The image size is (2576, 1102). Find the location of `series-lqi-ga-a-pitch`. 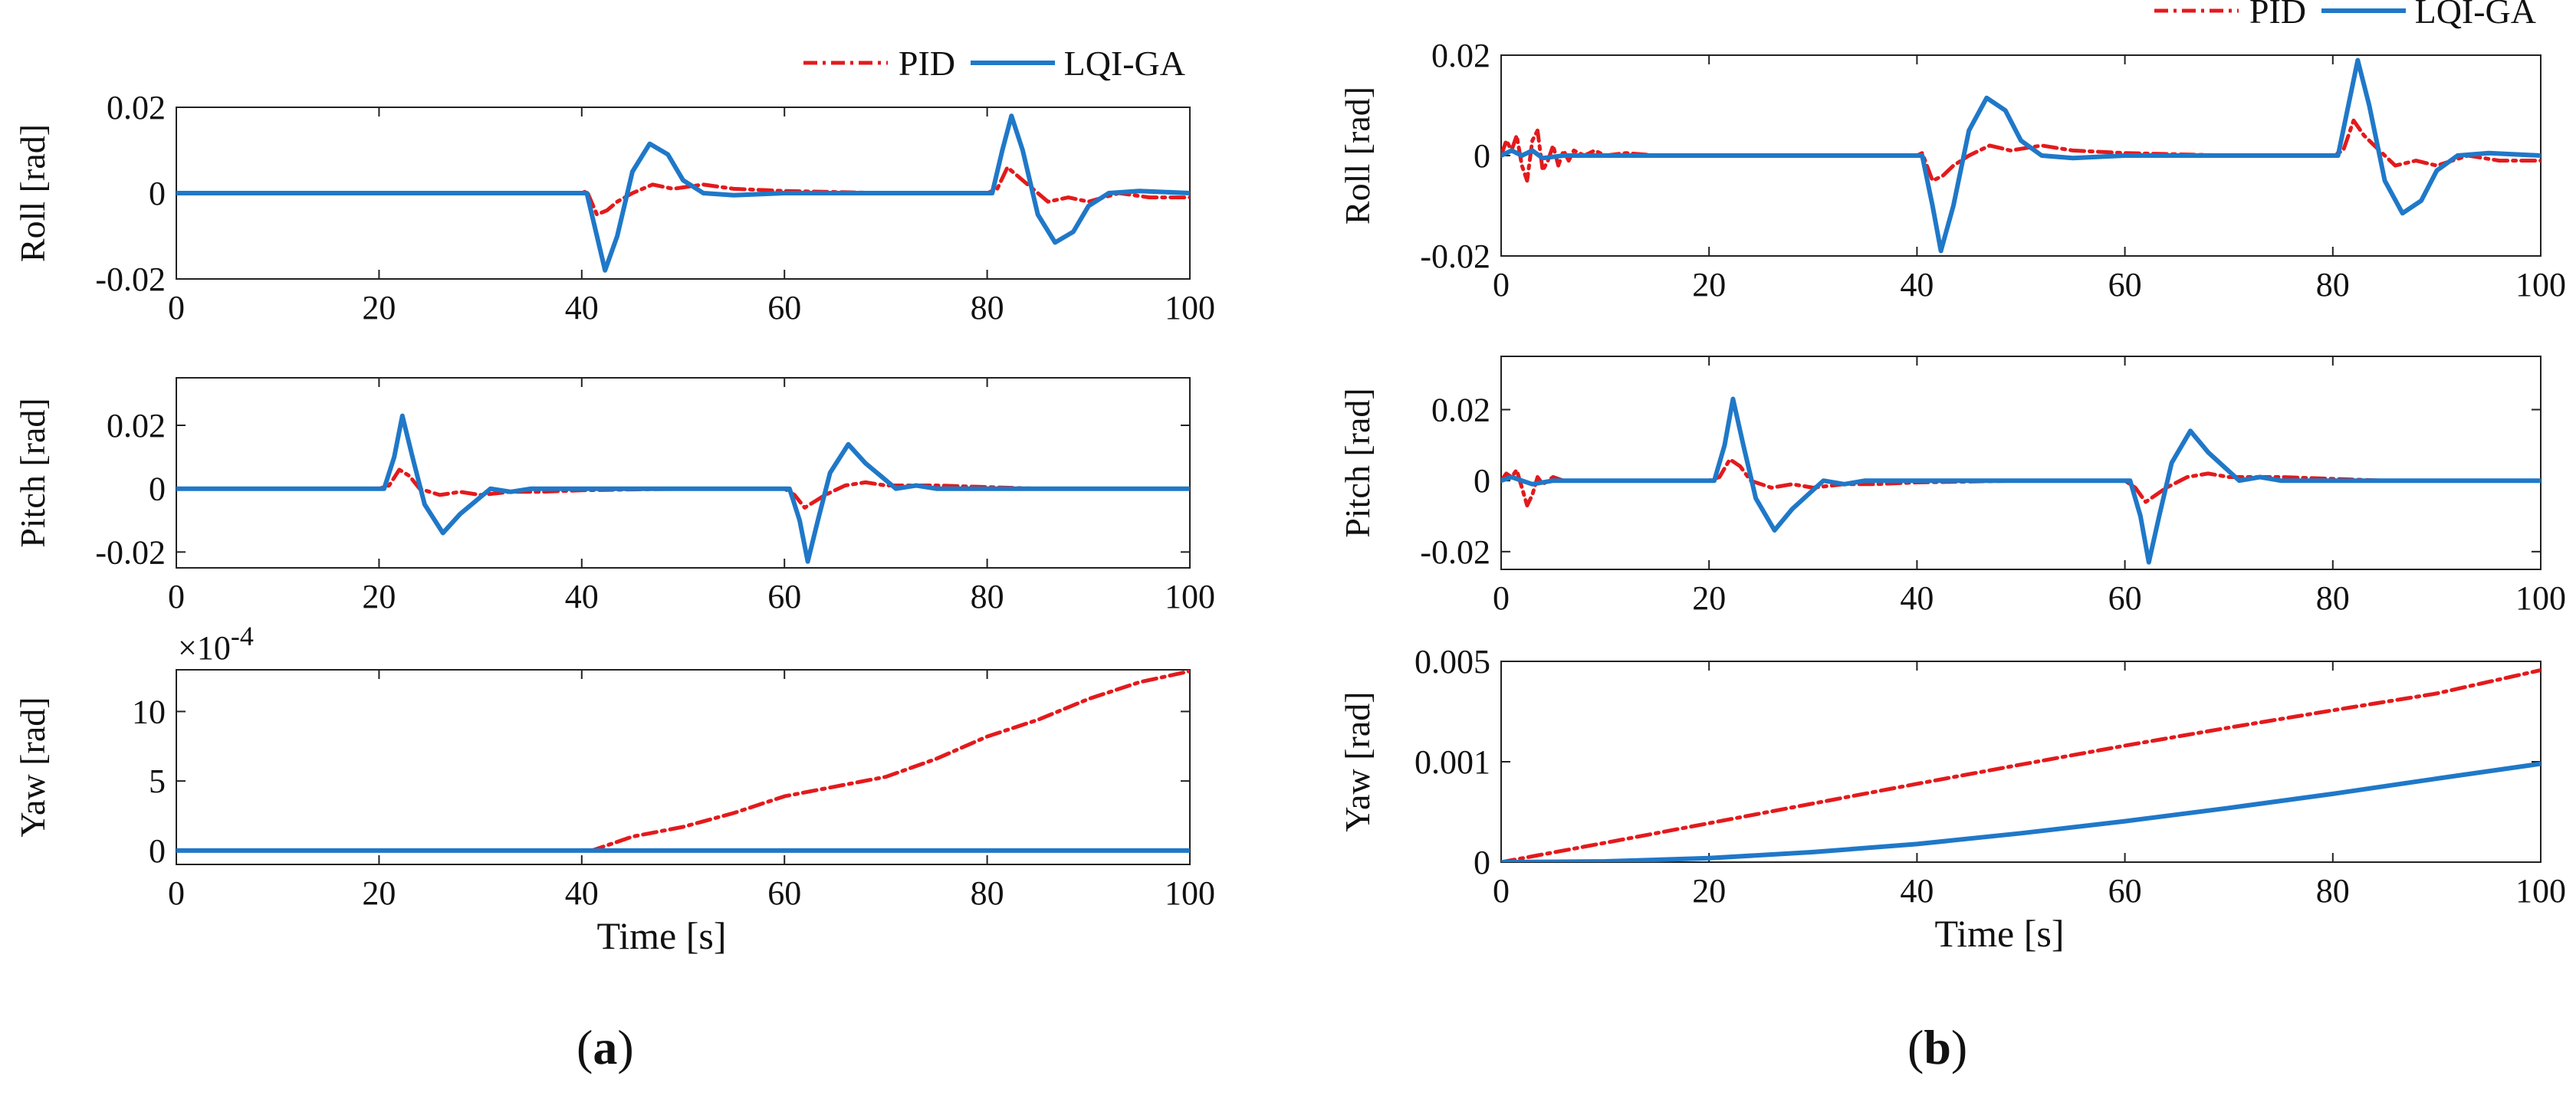

series-lqi-ga-a-pitch is located at coordinates (683, 488).